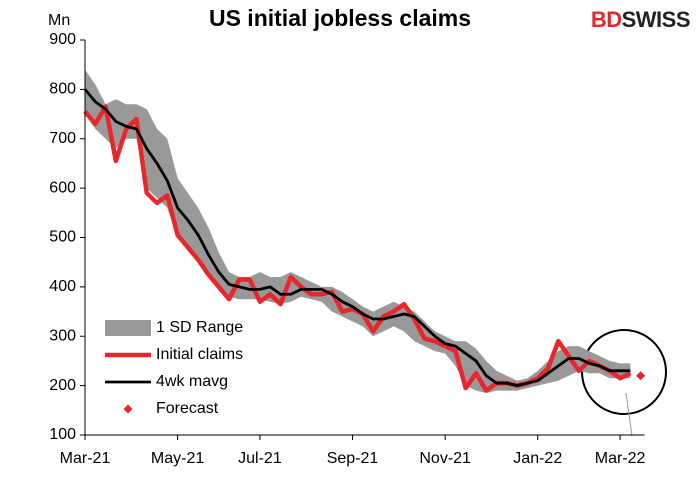 The height and width of the screenshot is (499, 700). Describe the element at coordinates (62, 187) in the screenshot. I see `y-tick-label: 600` at that location.